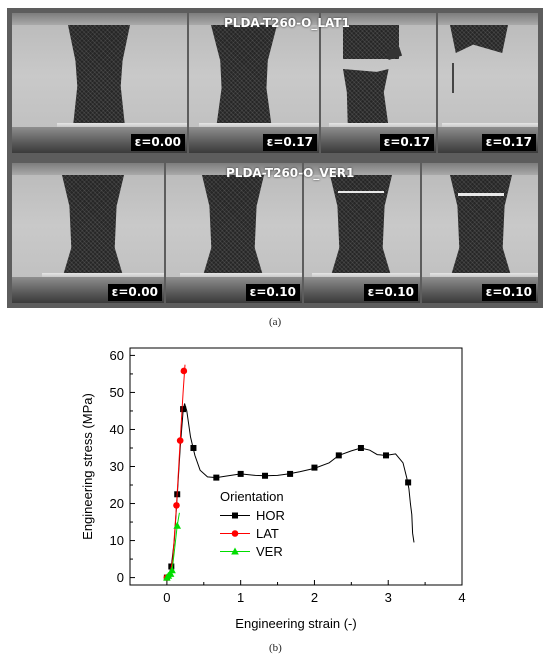 Image resolution: width=550 pixels, height=661 pixels. I want to click on row-title-lat: PLDA-T260-O_LAT1, so click(287, 23).